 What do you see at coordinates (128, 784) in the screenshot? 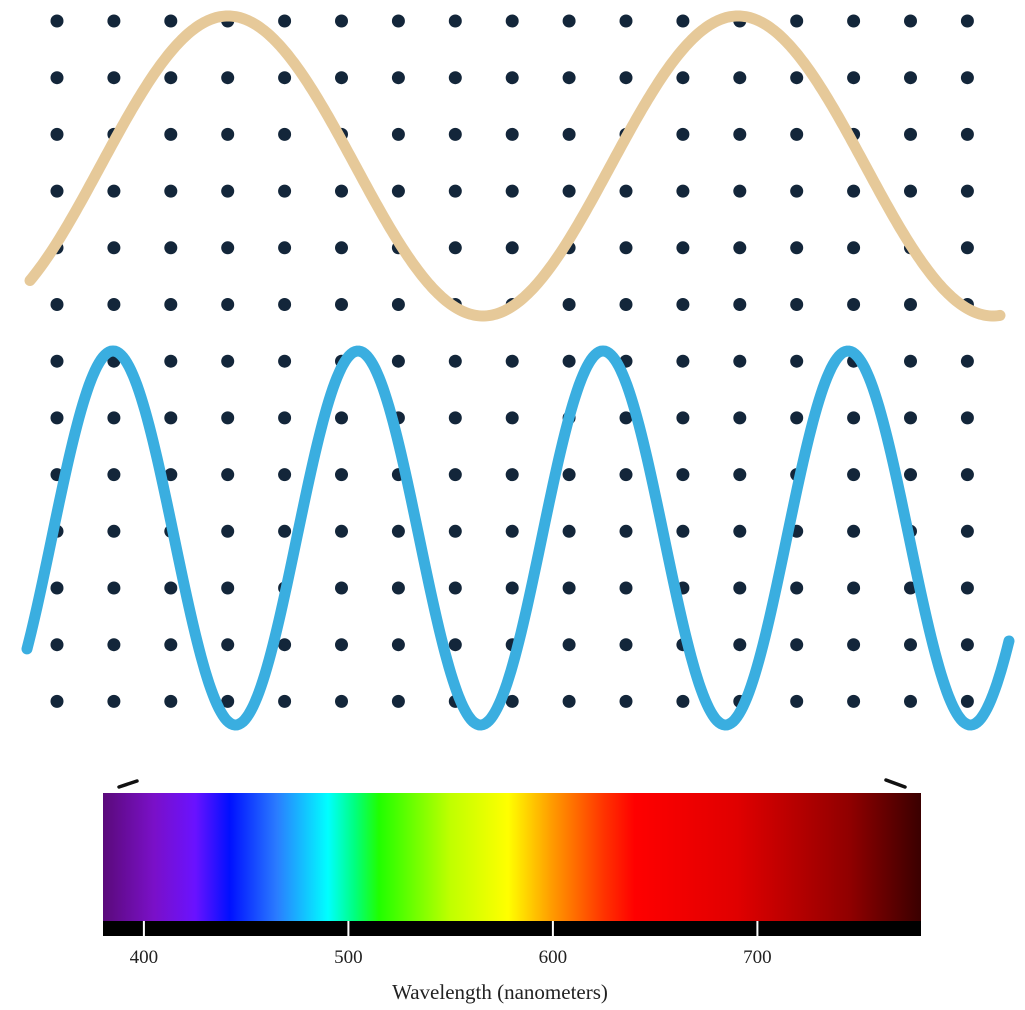
I see `bracket-mark-left` at bounding box center [128, 784].